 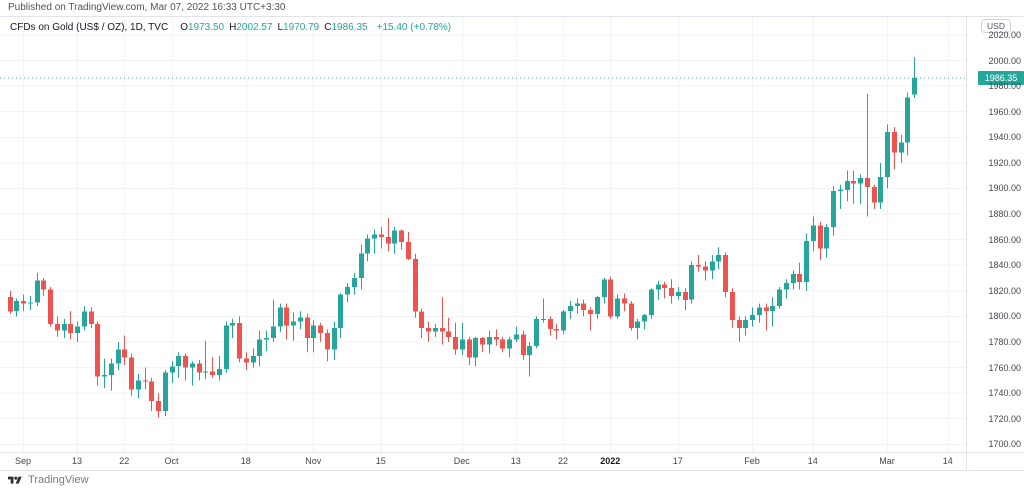 What do you see at coordinates (610, 461) in the screenshot?
I see `time-tick-label: 2022` at bounding box center [610, 461].